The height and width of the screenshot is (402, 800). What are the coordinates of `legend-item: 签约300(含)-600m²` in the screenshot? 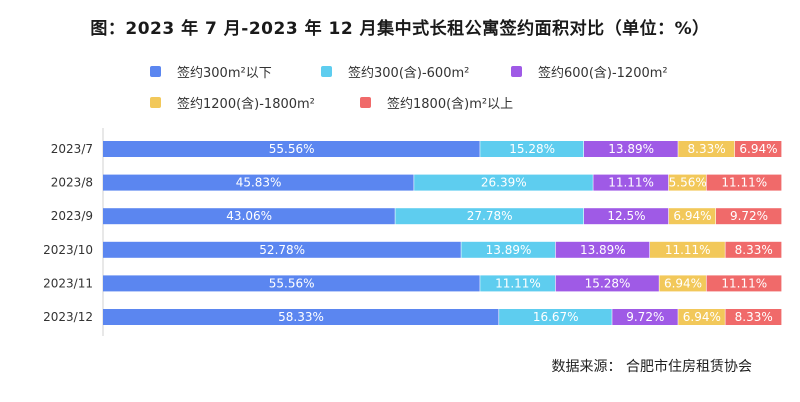 It's located at (395, 71).